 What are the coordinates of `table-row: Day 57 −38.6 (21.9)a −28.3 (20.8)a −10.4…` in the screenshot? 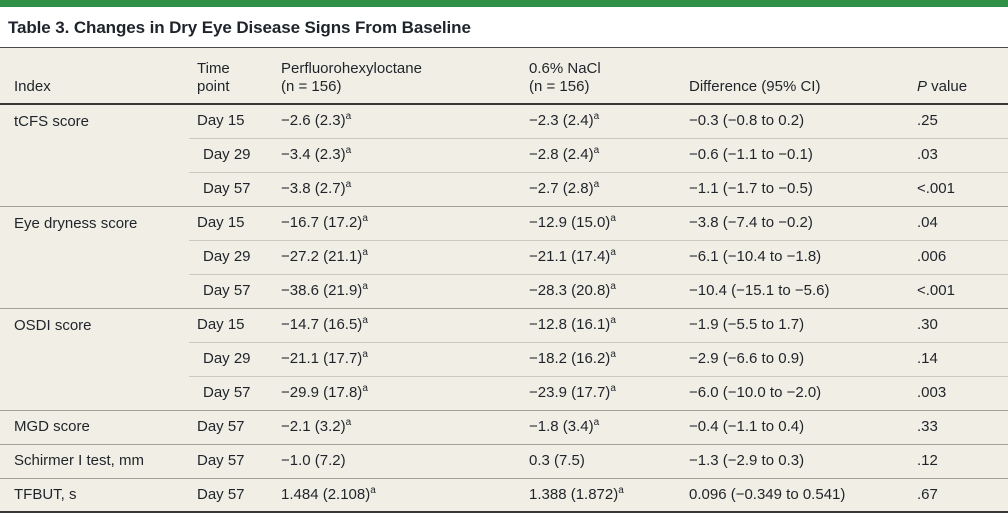 It's located at (504, 290).